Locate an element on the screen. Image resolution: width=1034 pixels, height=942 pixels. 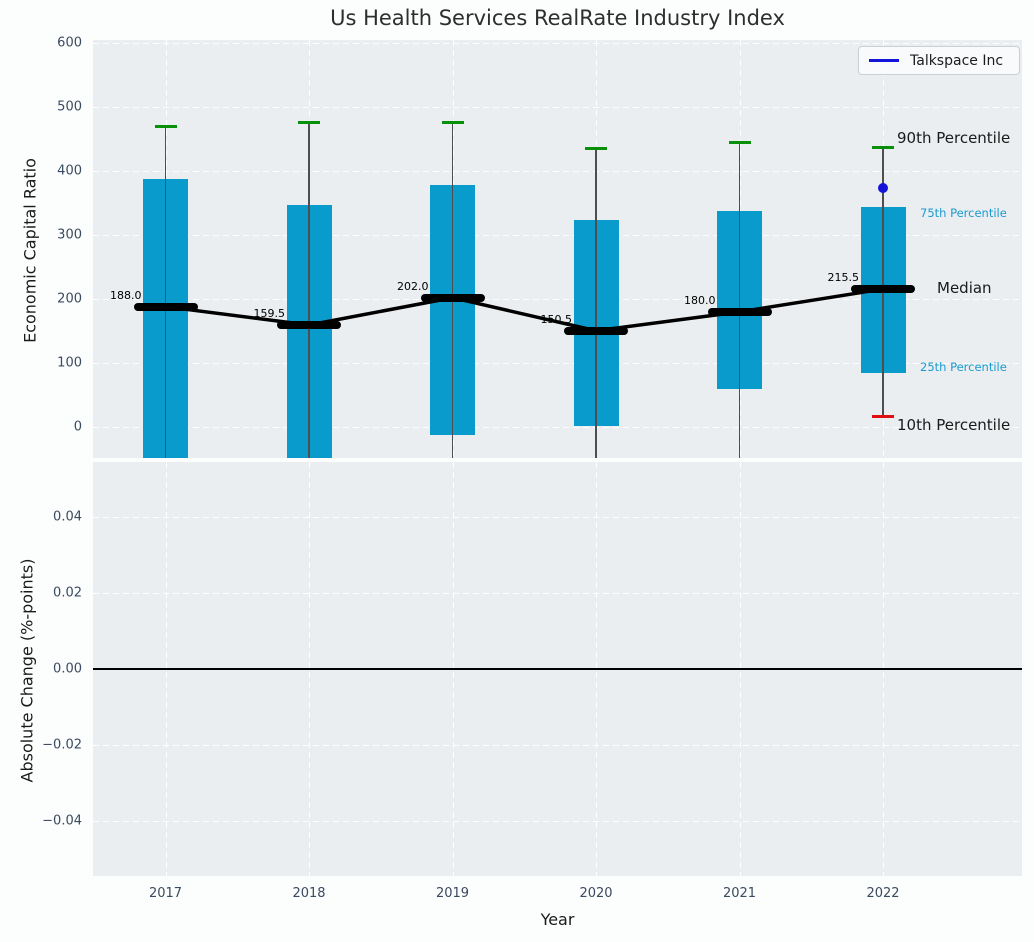
x-tick-label: 2020 is located at coordinates (596, 893).